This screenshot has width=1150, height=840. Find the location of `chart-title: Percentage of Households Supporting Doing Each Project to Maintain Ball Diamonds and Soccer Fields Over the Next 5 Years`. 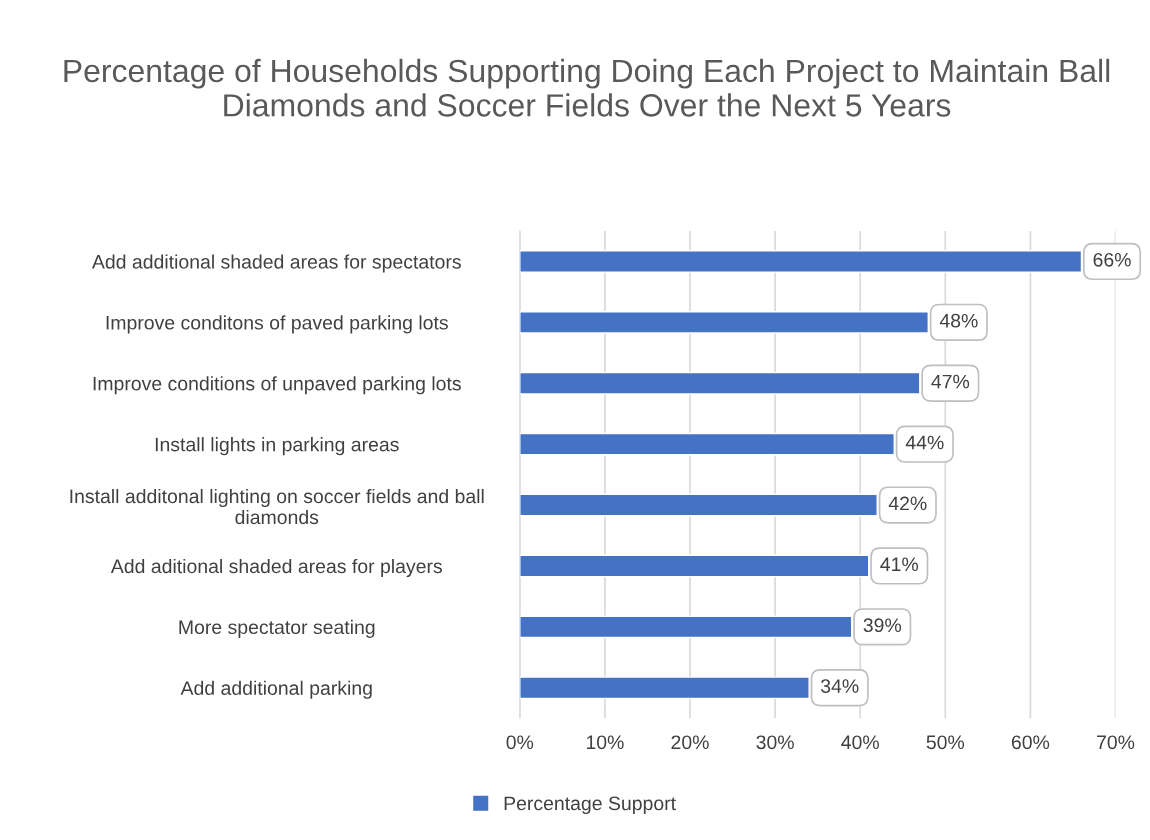

chart-title: Percentage of Households Supporting Doing Each Project to Maintain Ball Diamonds and Soccer Fields Over the Next 5 Years is located at coordinates (587, 87).